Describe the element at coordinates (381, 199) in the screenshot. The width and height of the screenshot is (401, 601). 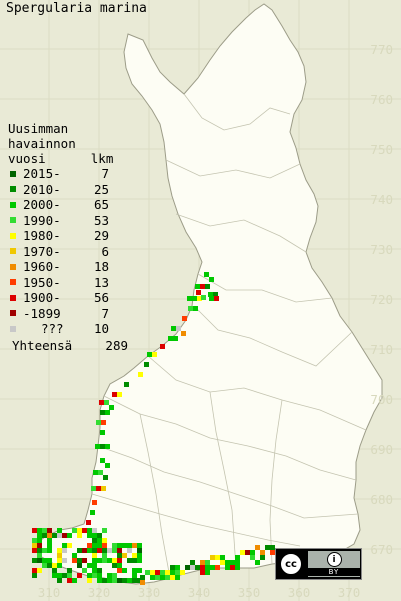
I see `y-axis-label: 740` at that location.